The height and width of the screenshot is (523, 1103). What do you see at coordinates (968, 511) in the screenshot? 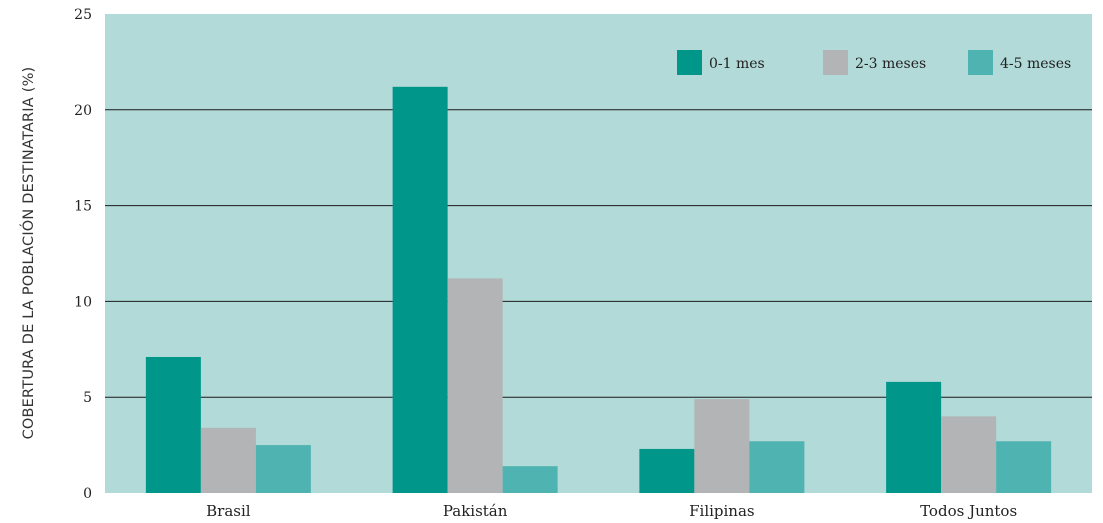
I see `x-category-label: Todos Juntos` at bounding box center [968, 511].